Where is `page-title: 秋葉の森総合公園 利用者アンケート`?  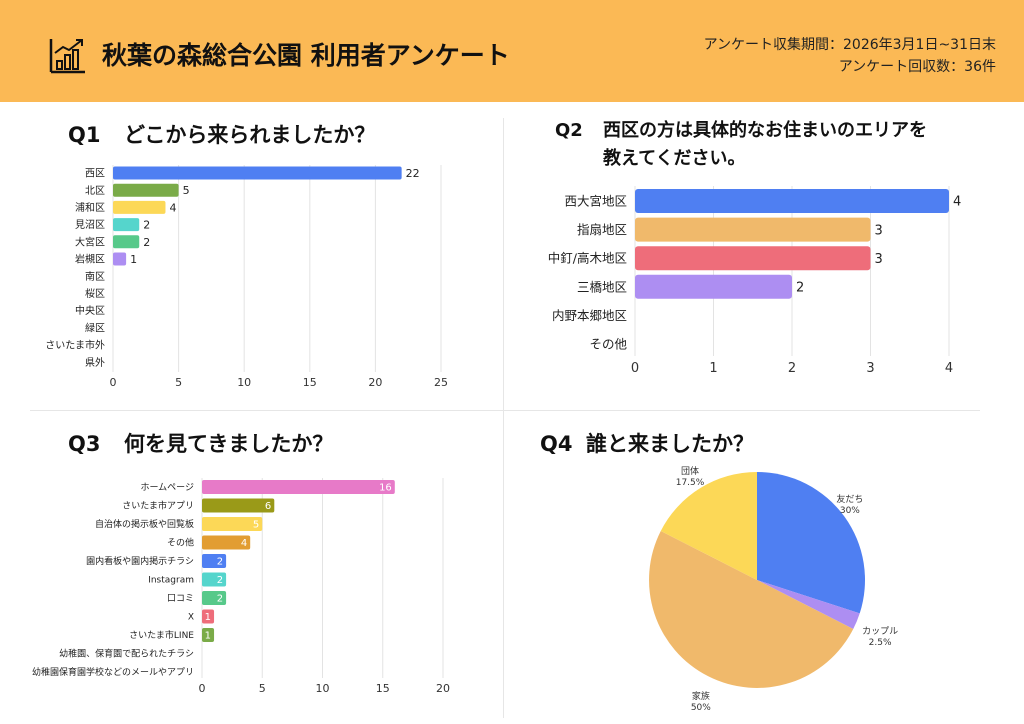
page-title: 秋葉の森総合公園 利用者アンケート is located at coordinates (306, 55).